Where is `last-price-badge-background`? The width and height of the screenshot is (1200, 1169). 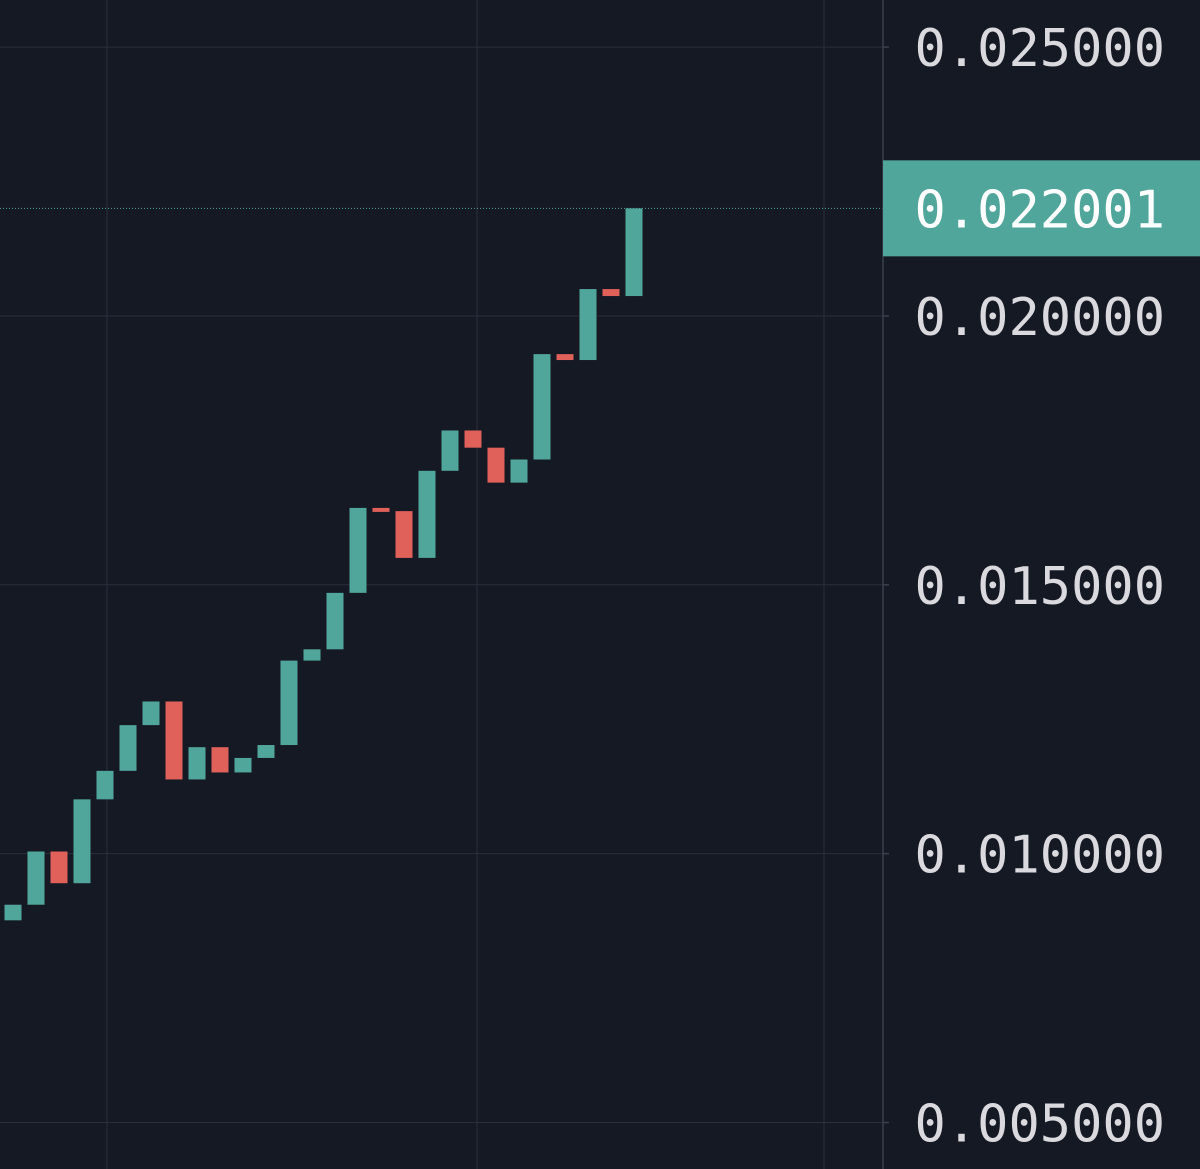
last-price-badge-background is located at coordinates (1041, 208).